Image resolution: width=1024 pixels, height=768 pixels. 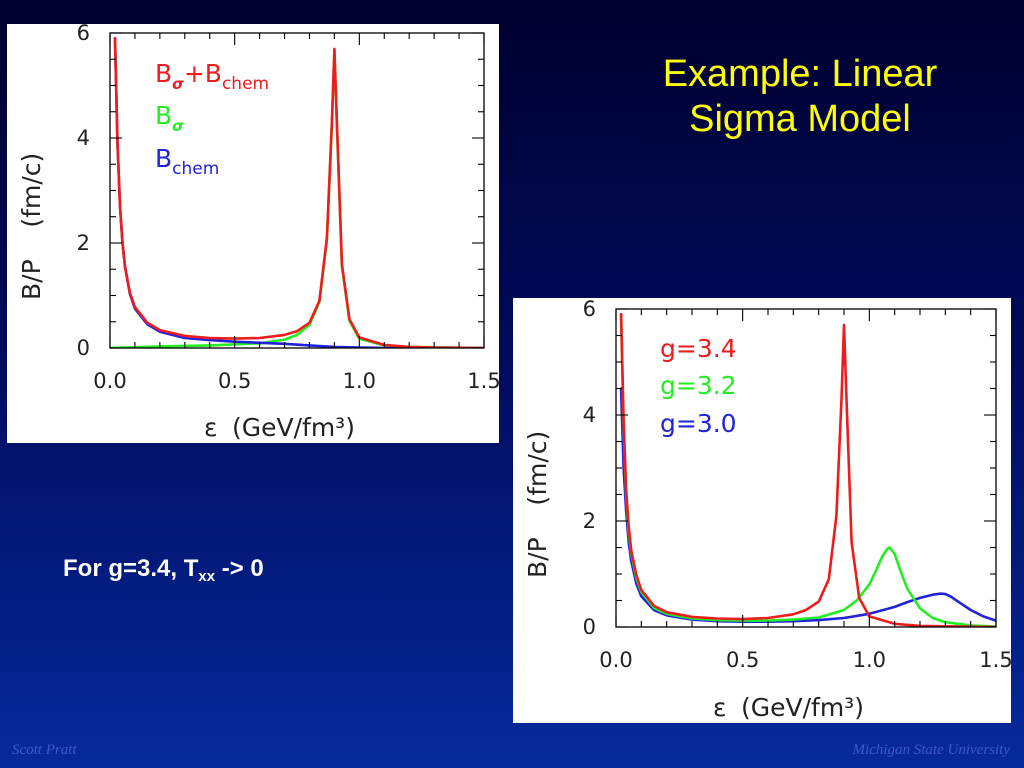 I want to click on slide-title-line2: Sigma Model, so click(x=800, y=118).